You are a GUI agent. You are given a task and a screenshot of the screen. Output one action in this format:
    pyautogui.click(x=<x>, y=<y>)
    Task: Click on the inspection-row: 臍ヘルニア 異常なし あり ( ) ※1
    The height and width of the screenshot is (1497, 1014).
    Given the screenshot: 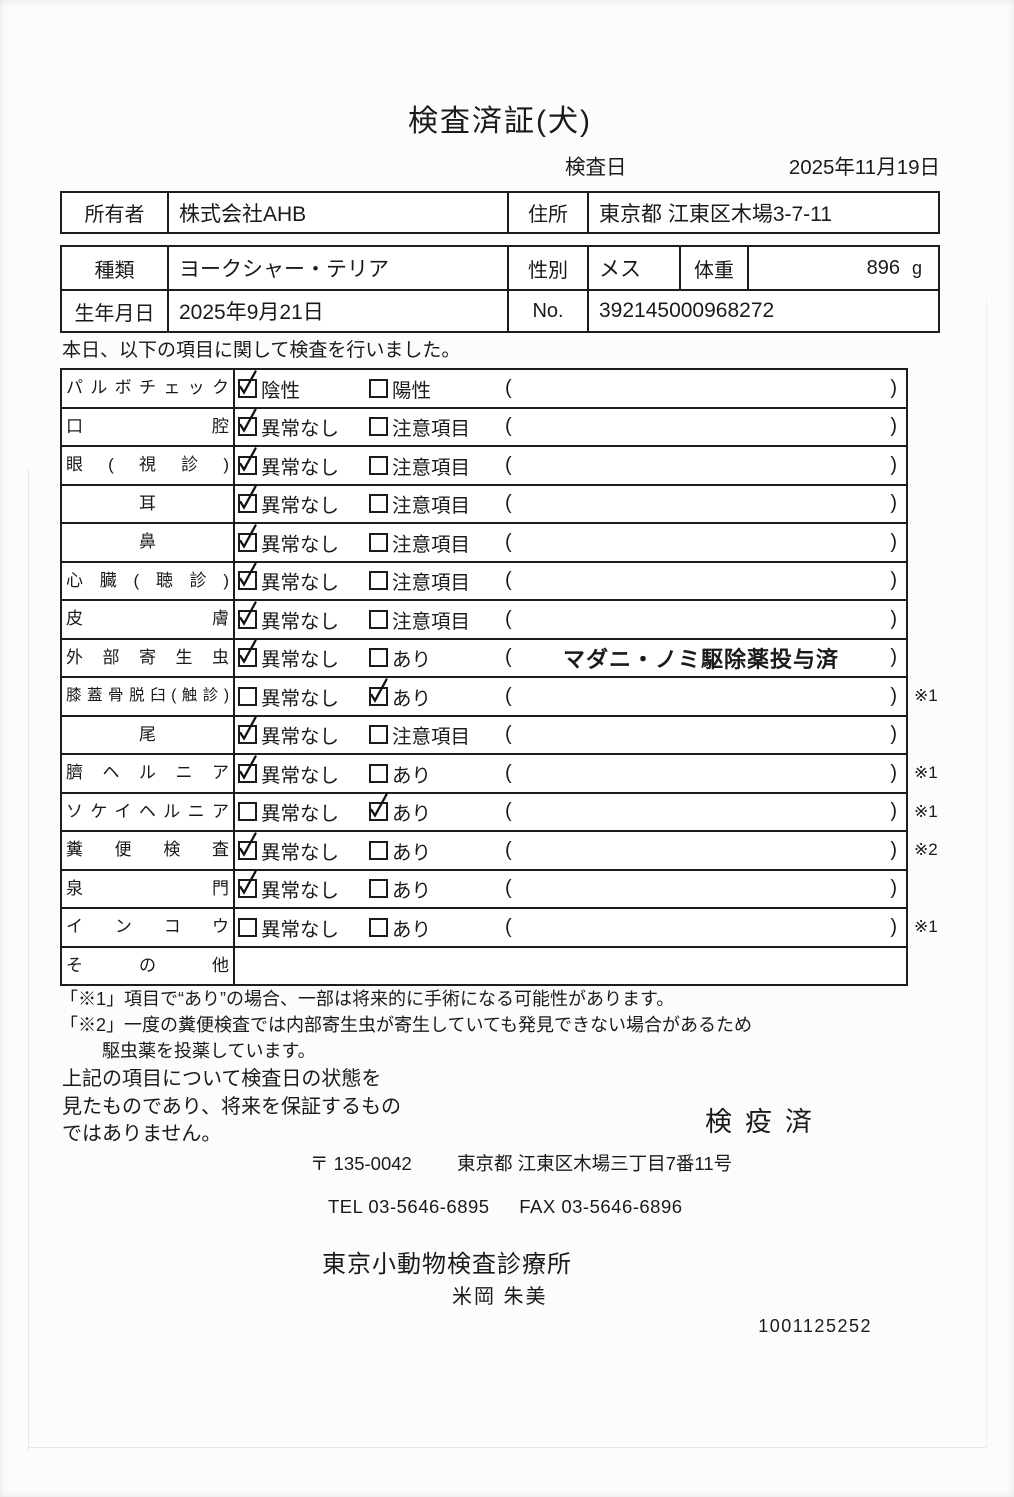 What is the action you would take?
    pyautogui.click(x=500, y=772)
    